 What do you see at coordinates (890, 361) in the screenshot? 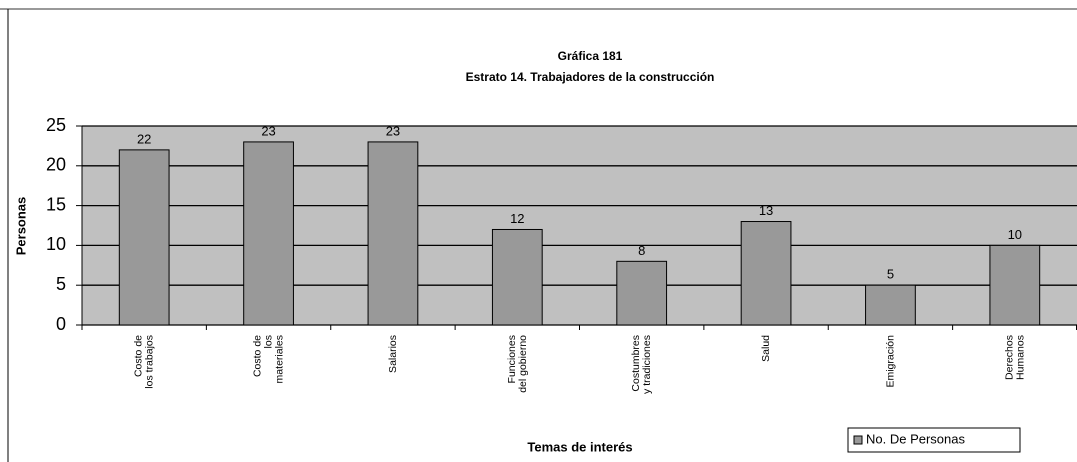
I see `x-tick-label: Emigración` at bounding box center [890, 361].